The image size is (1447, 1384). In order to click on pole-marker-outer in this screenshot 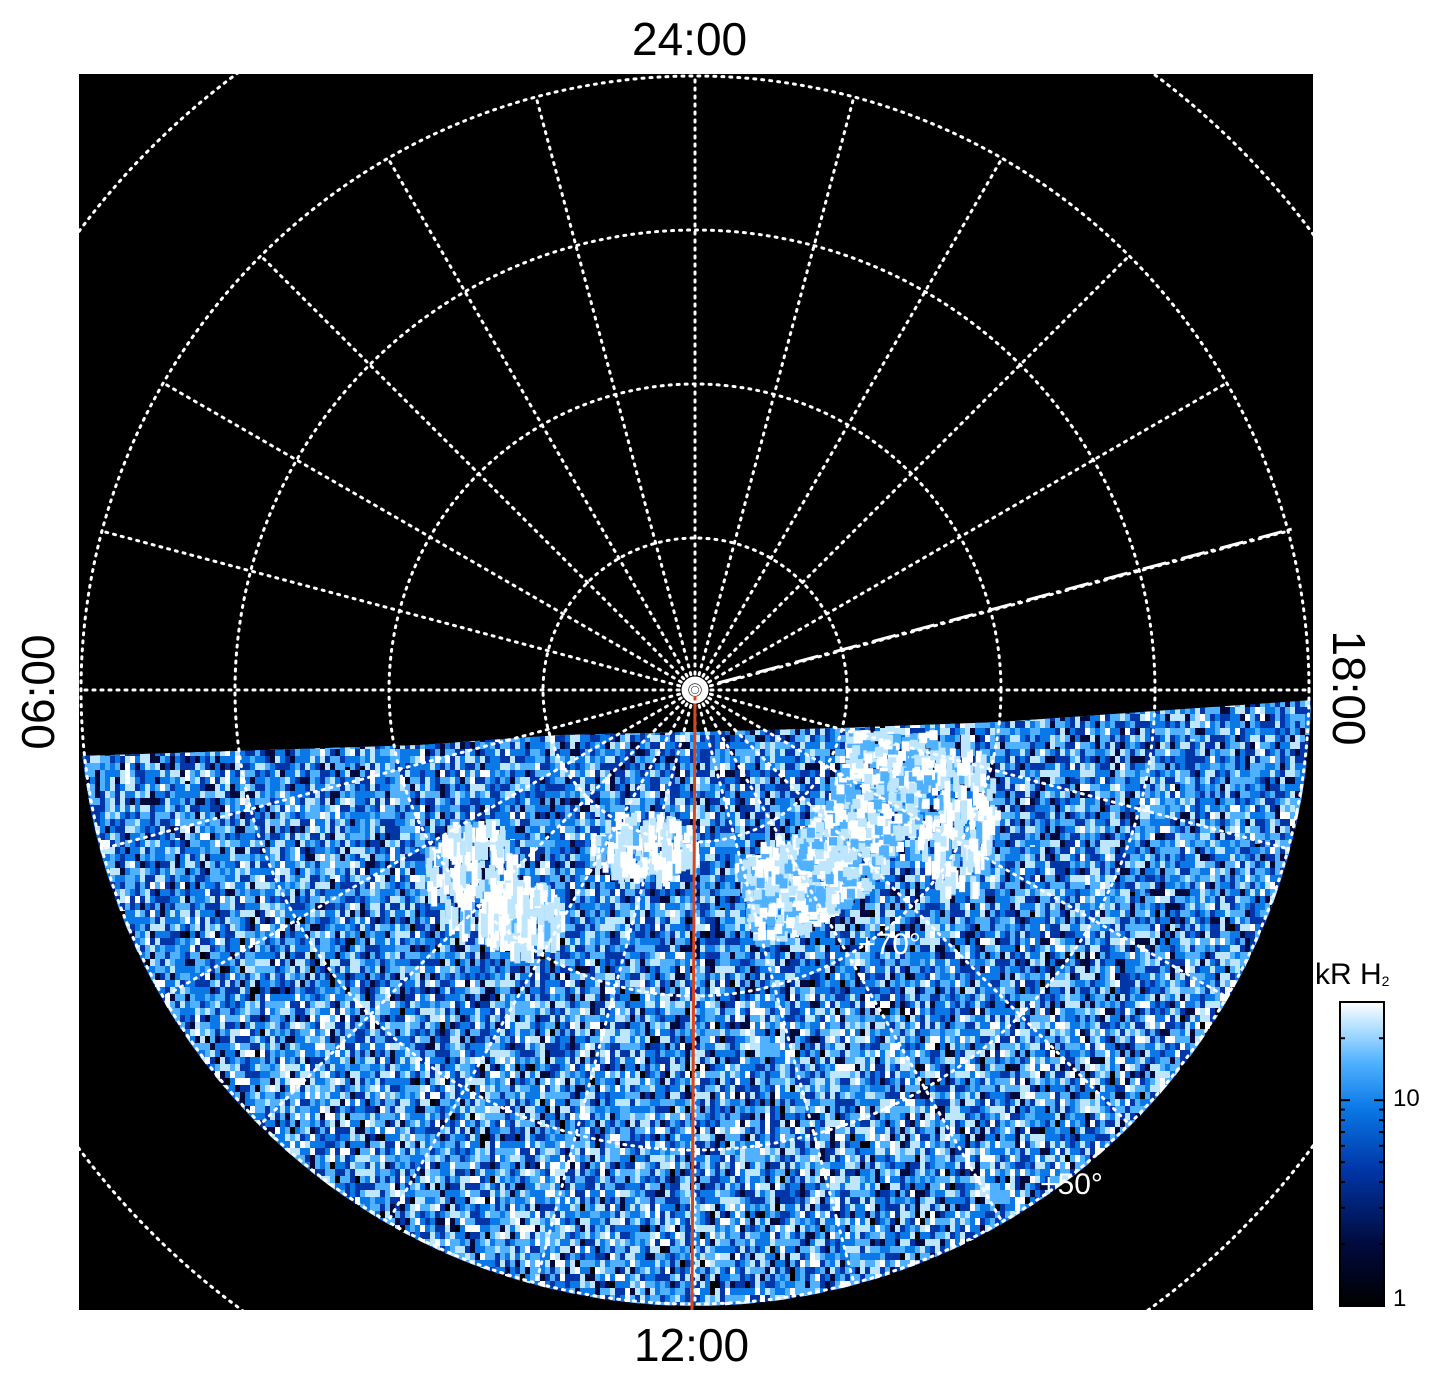, I will do `click(695, 690)`.